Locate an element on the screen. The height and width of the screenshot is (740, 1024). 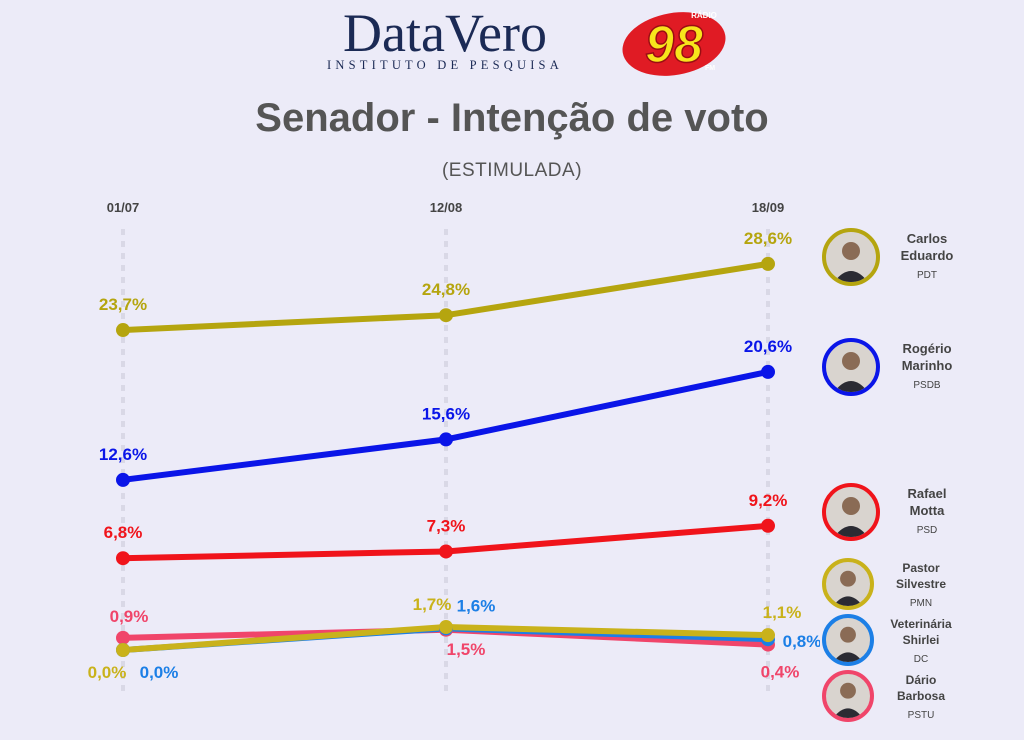
radio-98-logo: 98 RÁDIO FM is located at coordinates (674, 43).